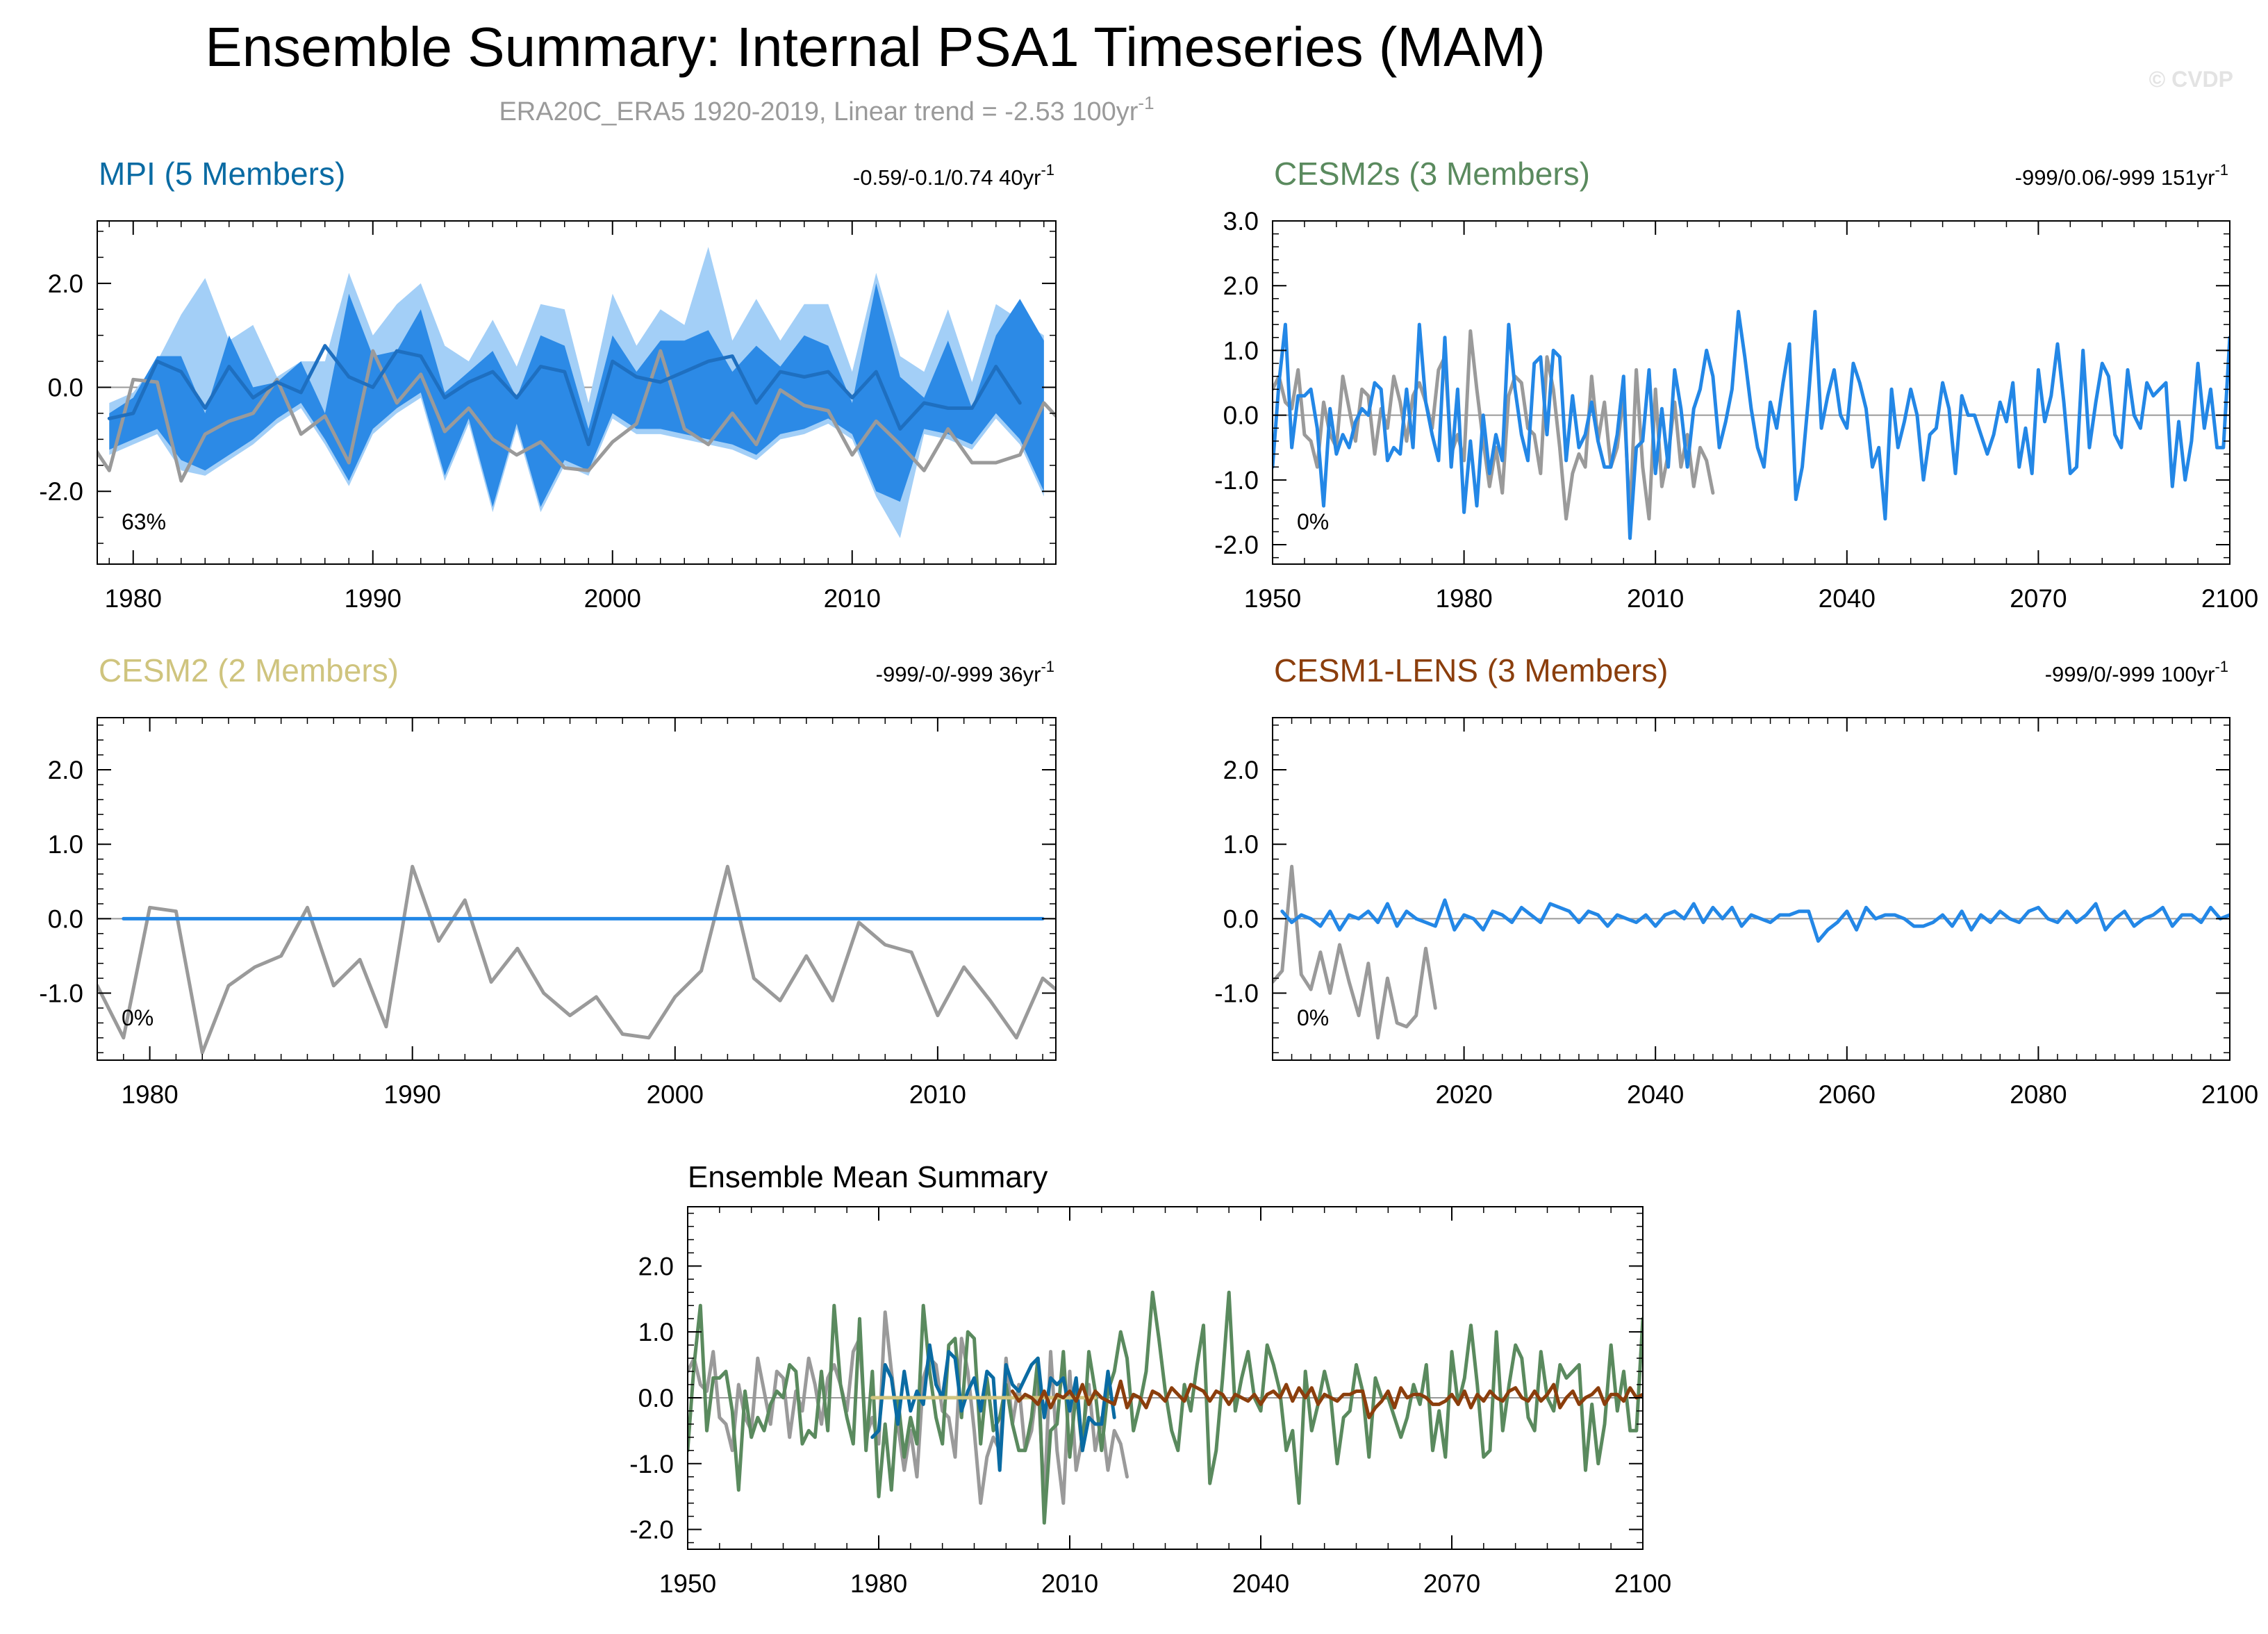 Image resolution: width=2268 pixels, height=1634 pixels. Describe the element at coordinates (947, 177) in the screenshot. I see `panel-stats-text: -0.59/-0.1/0.74 40yr` at that location.